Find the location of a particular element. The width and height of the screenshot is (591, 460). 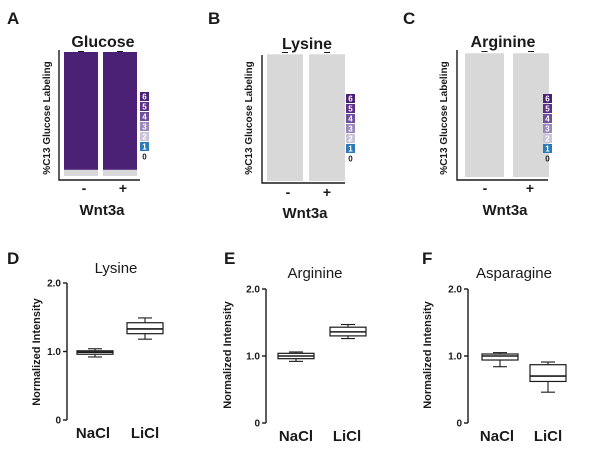

bar-b-plus-m0 is located at coordinates (327, 117).